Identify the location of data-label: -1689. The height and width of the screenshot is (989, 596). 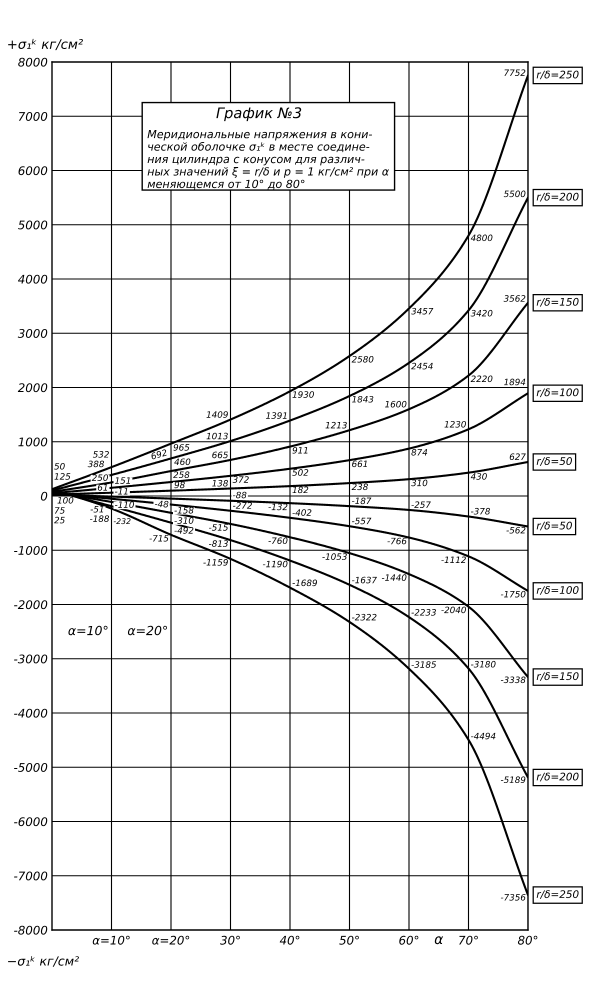
(304, 583).